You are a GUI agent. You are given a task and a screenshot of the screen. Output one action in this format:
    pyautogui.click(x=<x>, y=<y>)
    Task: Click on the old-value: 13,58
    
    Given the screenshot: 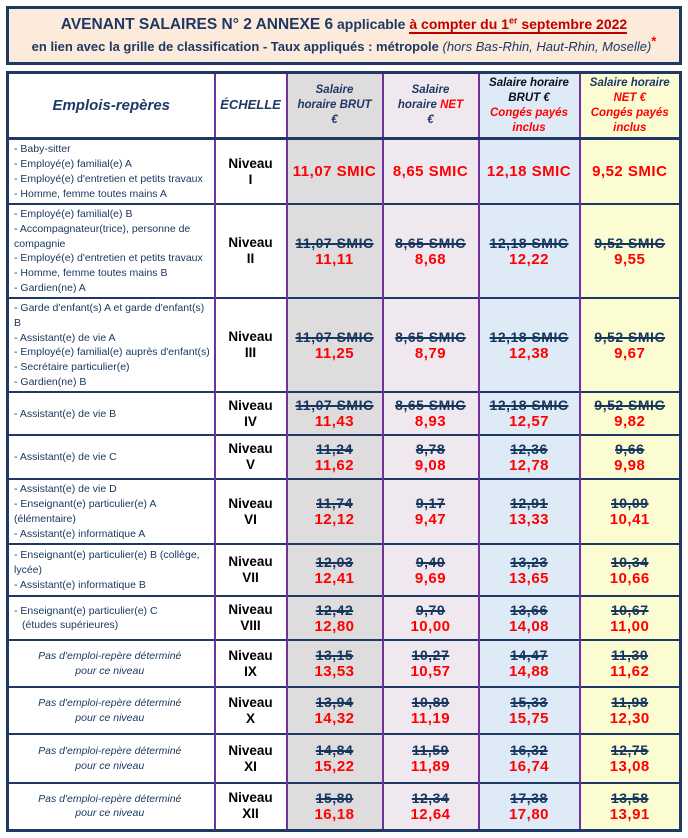 What is the action you would take?
    pyautogui.click(x=629, y=797)
    